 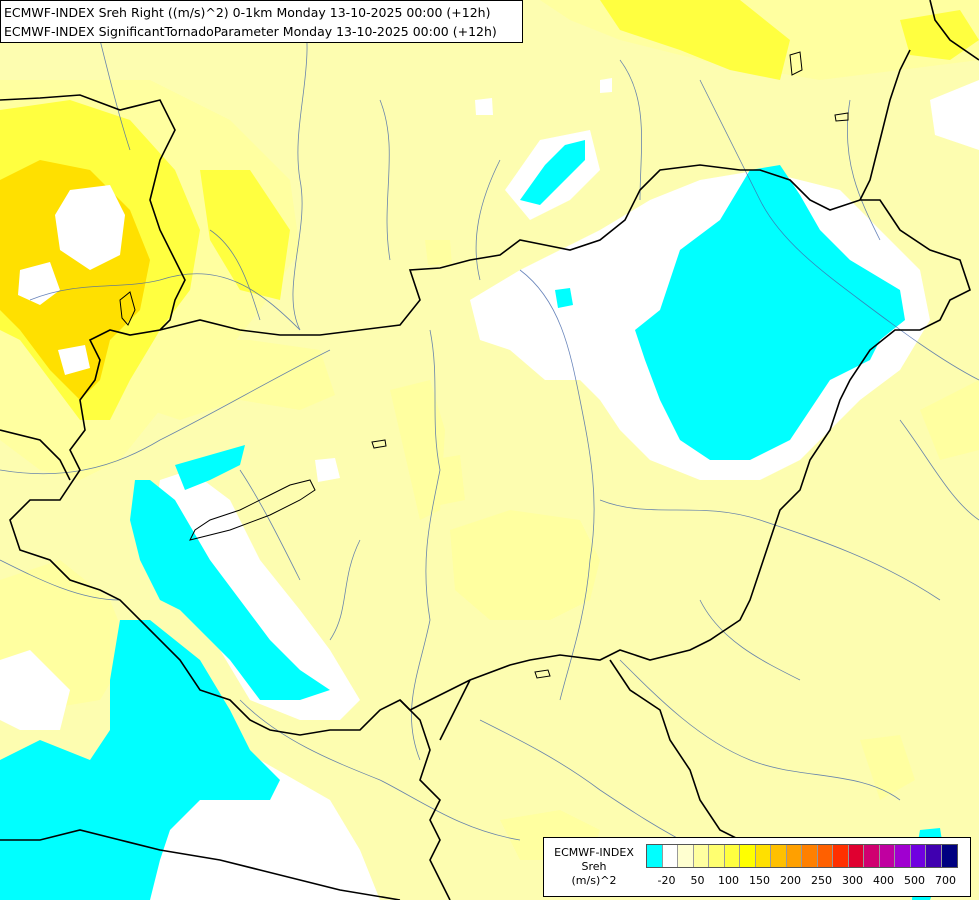 I want to click on legend-label-line-2: Sreh, so click(x=594, y=866).